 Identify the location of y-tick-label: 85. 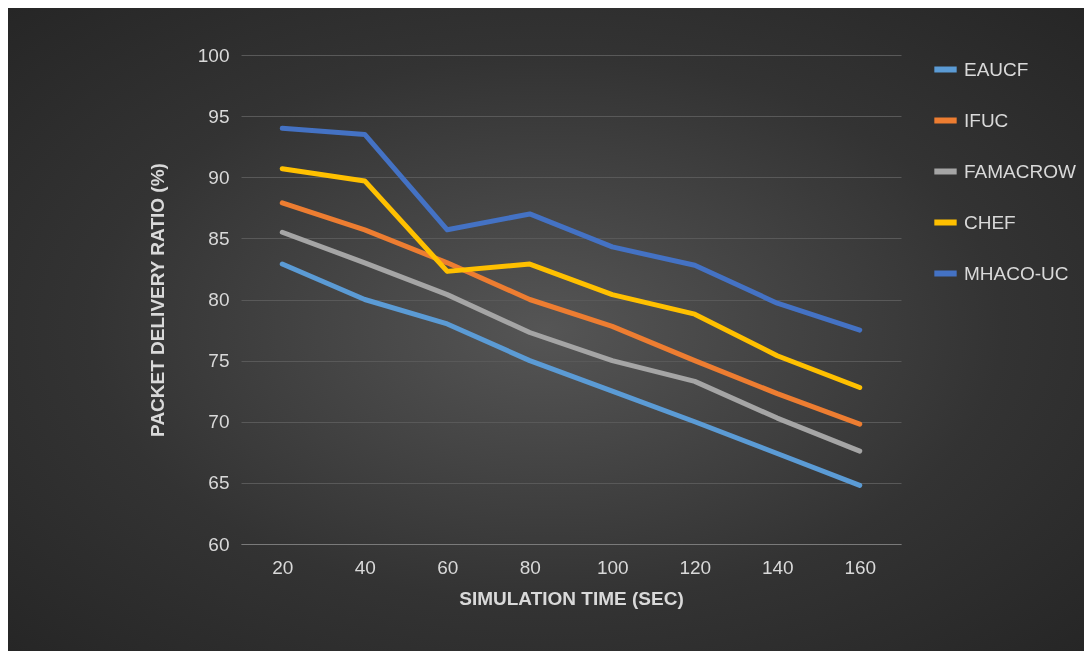
(219, 238).